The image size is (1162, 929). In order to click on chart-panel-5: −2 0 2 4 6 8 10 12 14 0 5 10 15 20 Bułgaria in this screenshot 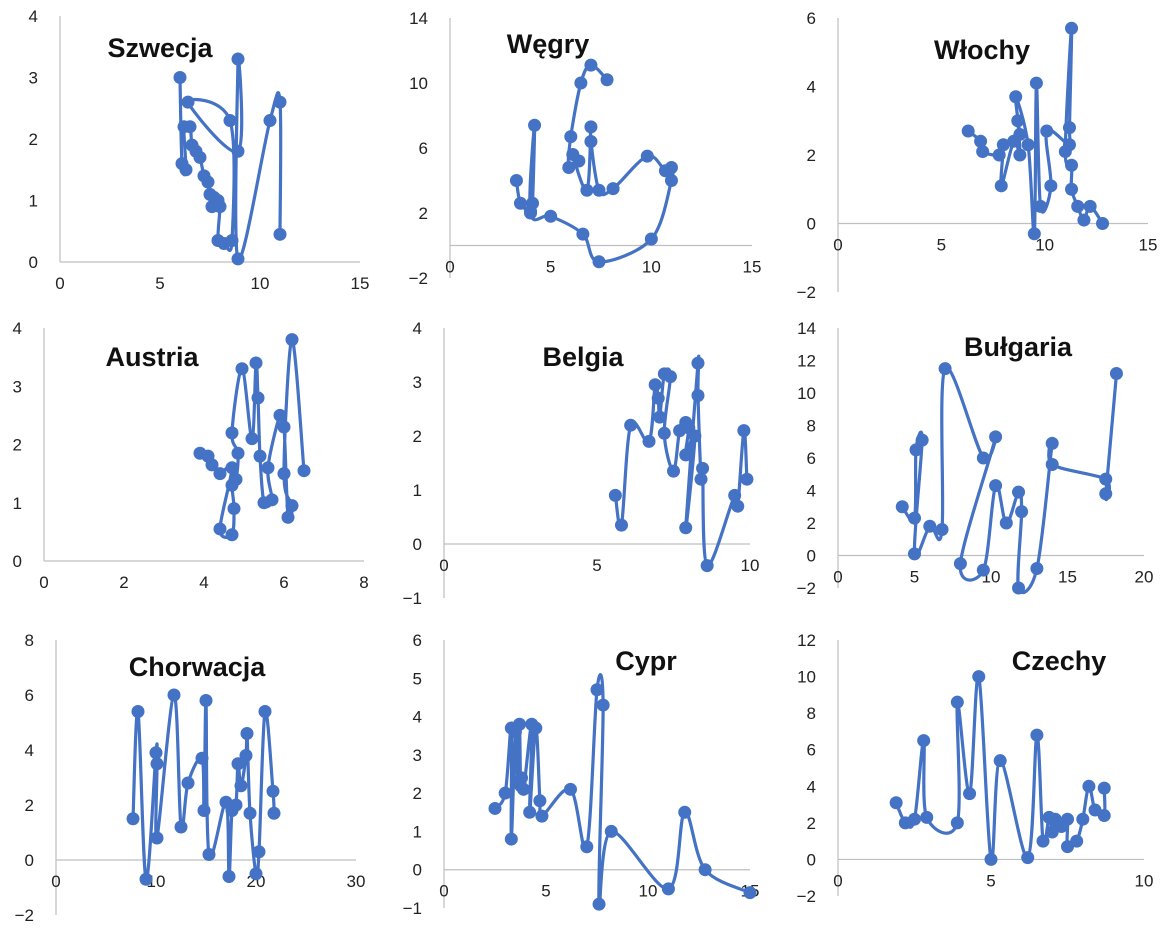, I will do `click(966, 455)`.